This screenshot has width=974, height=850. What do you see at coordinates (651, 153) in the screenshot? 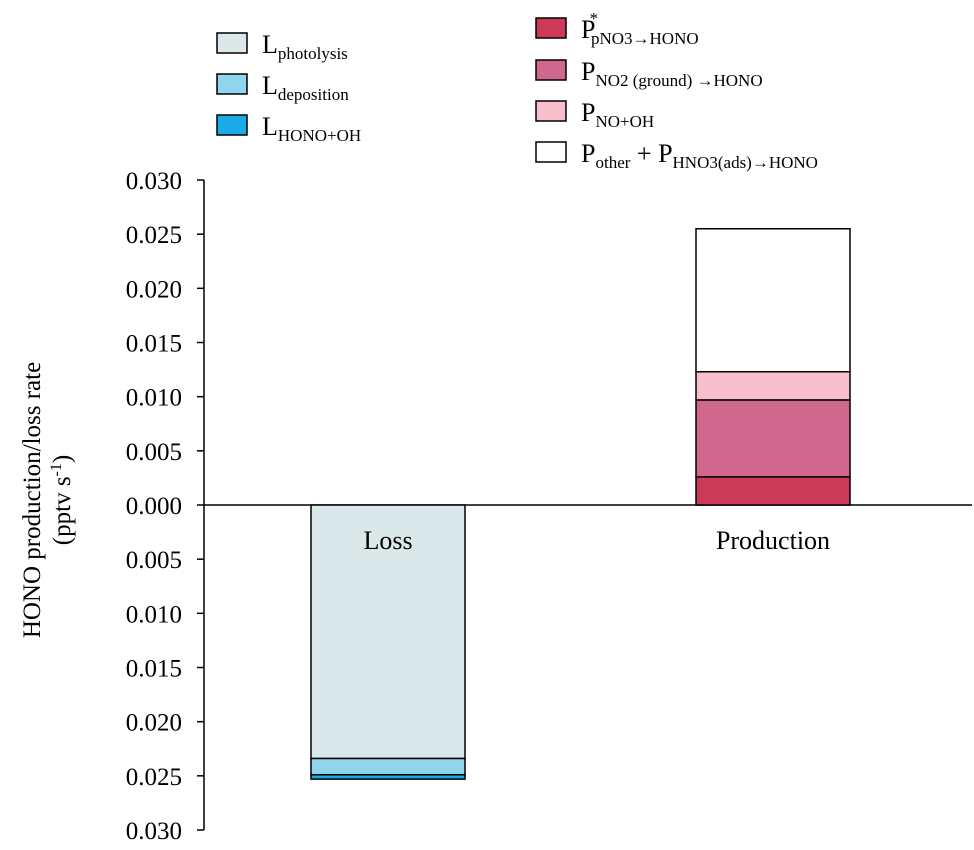
I see `legend-mid: + P` at bounding box center [651, 153].